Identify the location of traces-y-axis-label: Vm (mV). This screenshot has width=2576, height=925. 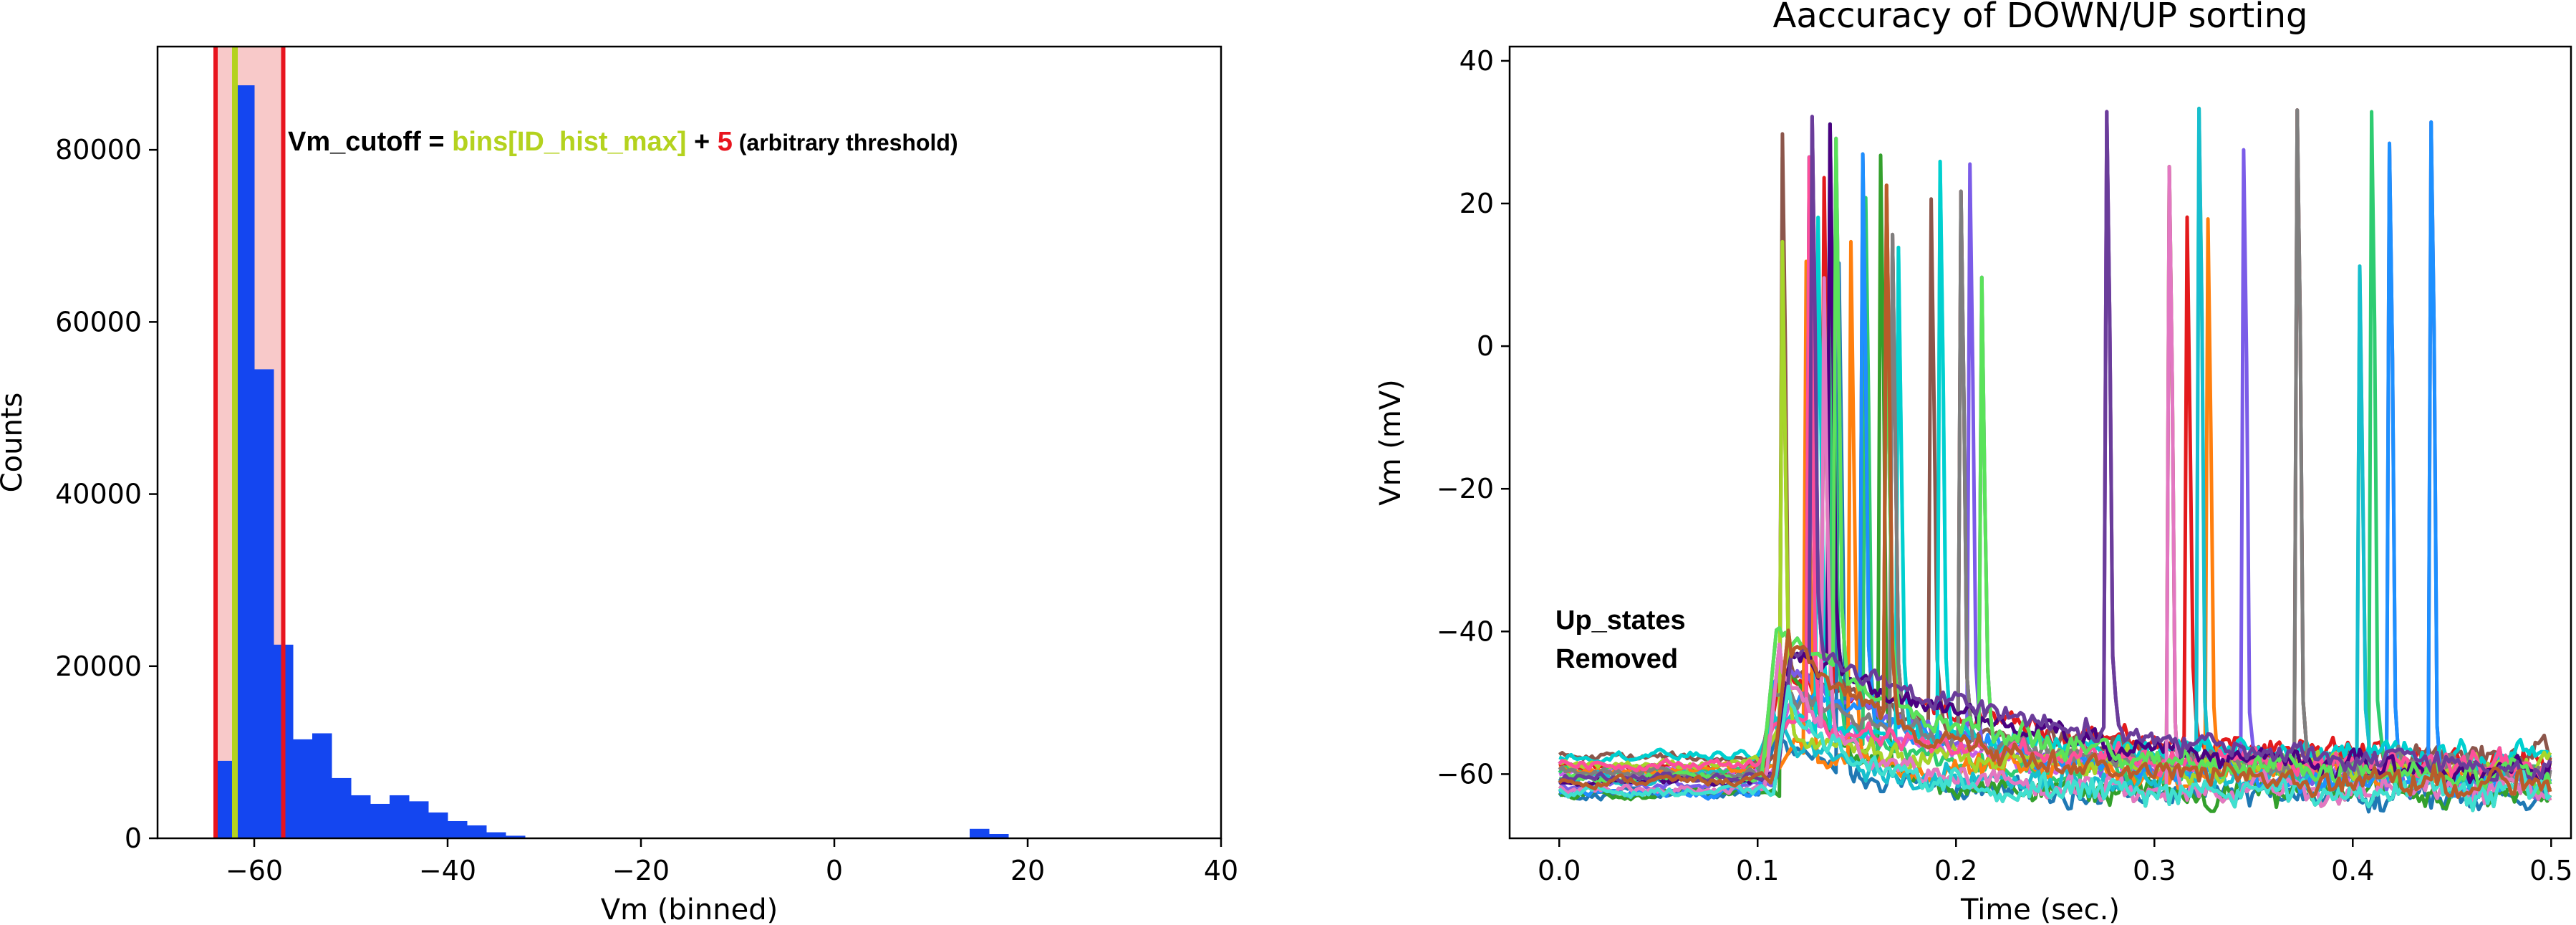
(1390, 442).